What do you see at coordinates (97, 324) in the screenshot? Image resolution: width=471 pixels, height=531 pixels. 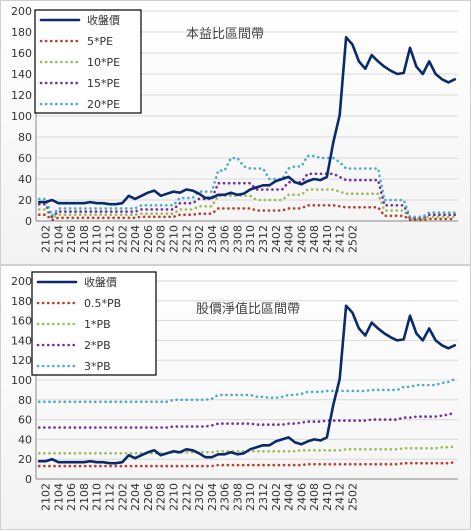 I see `legend-label: 1*PB` at bounding box center [97, 324].